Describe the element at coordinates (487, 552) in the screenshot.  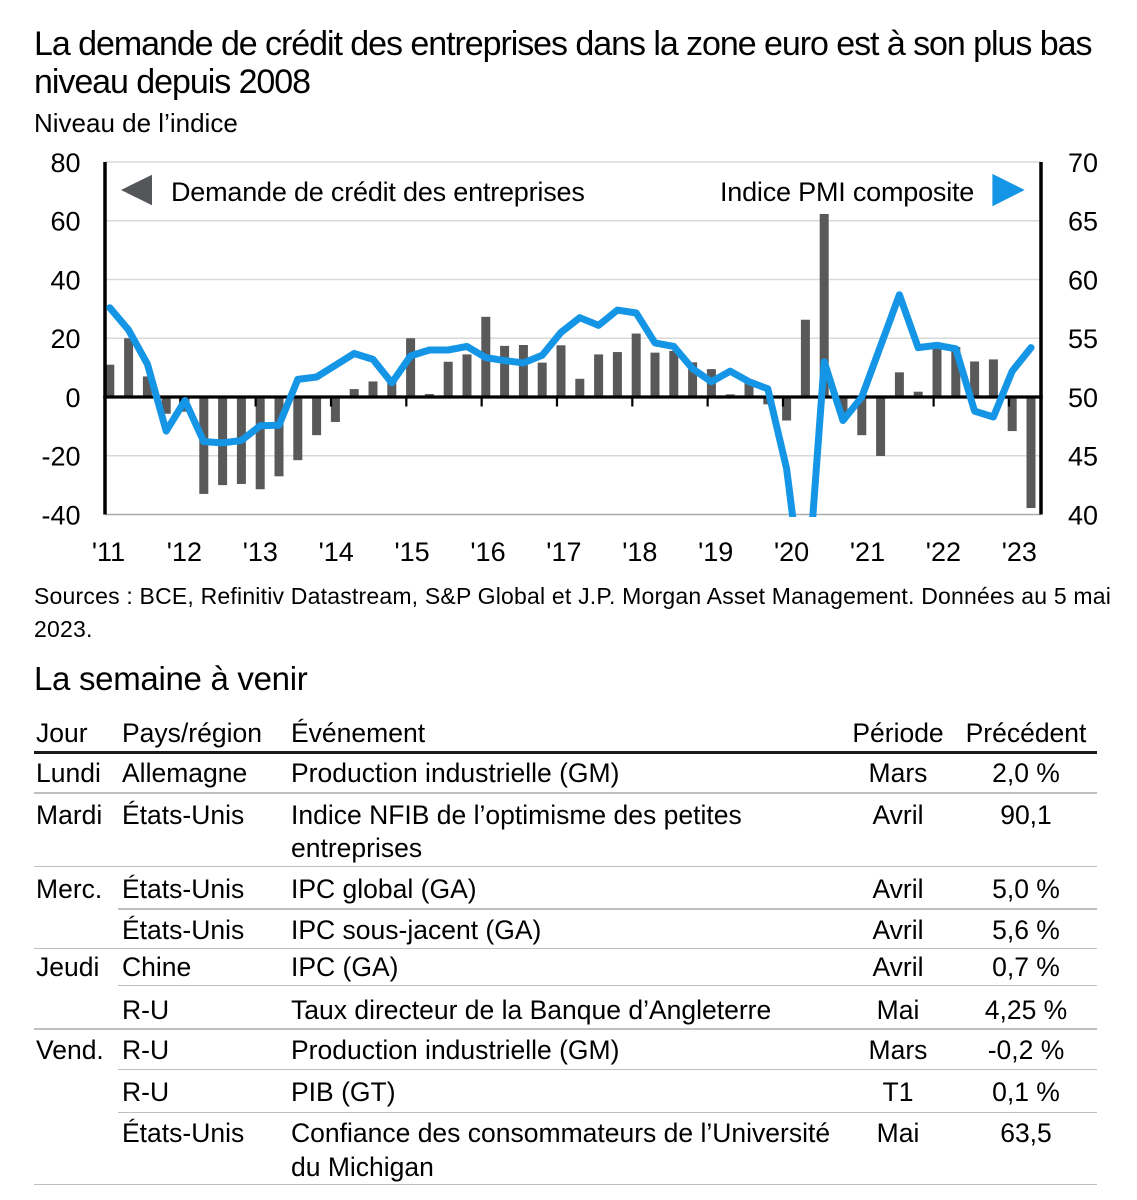
I see `svg-text: '16` at that location.